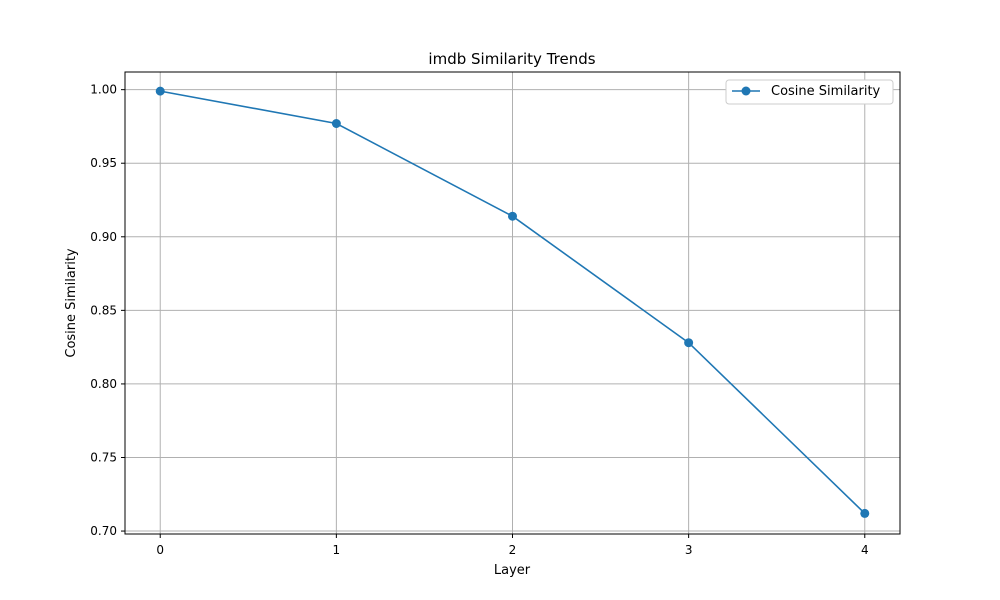 This screenshot has width=1000, height=600. I want to click on x-tick-label: 1, so click(337, 550).